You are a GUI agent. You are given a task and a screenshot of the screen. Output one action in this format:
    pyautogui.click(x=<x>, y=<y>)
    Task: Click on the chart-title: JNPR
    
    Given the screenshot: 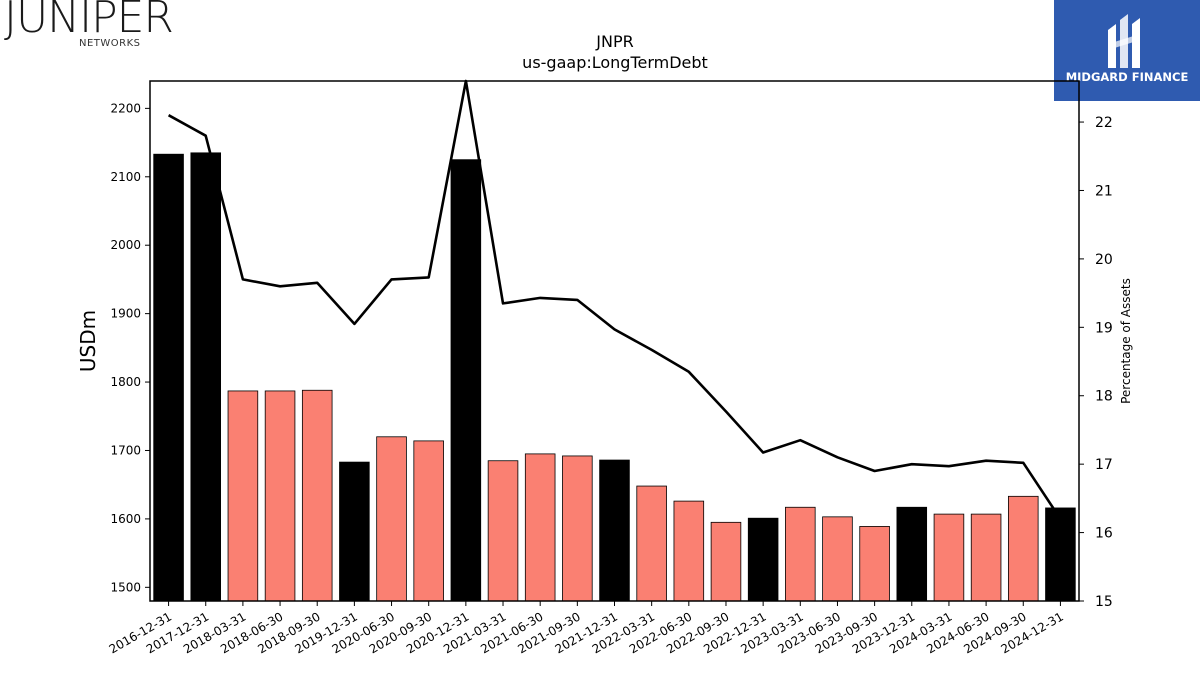 What is the action you would take?
    pyautogui.click(x=615, y=41)
    